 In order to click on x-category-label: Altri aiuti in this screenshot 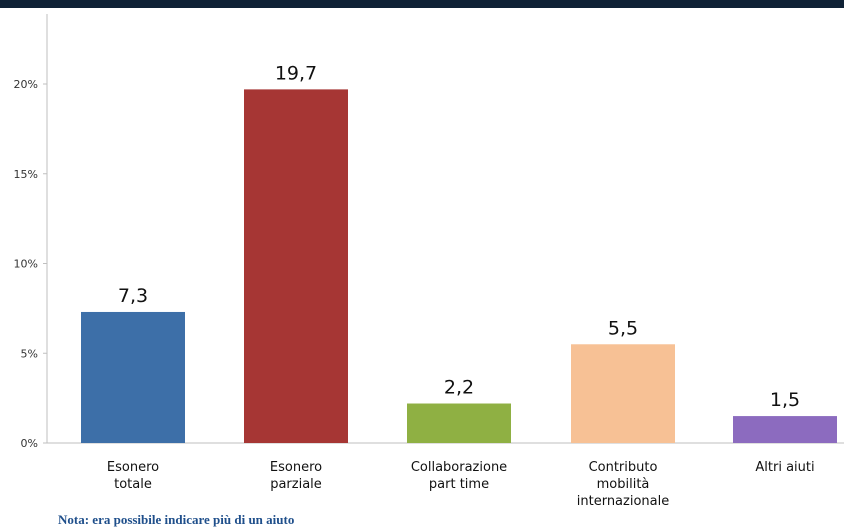, I will do `click(784, 467)`.